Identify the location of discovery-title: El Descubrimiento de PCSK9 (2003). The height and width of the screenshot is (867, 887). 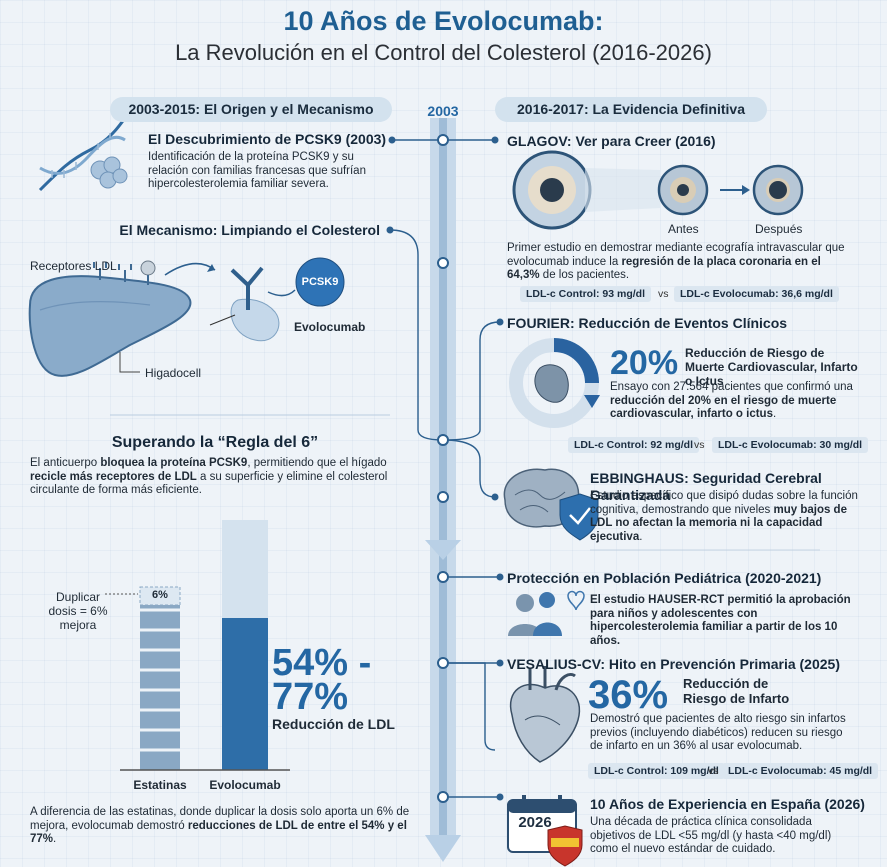
(267, 139).